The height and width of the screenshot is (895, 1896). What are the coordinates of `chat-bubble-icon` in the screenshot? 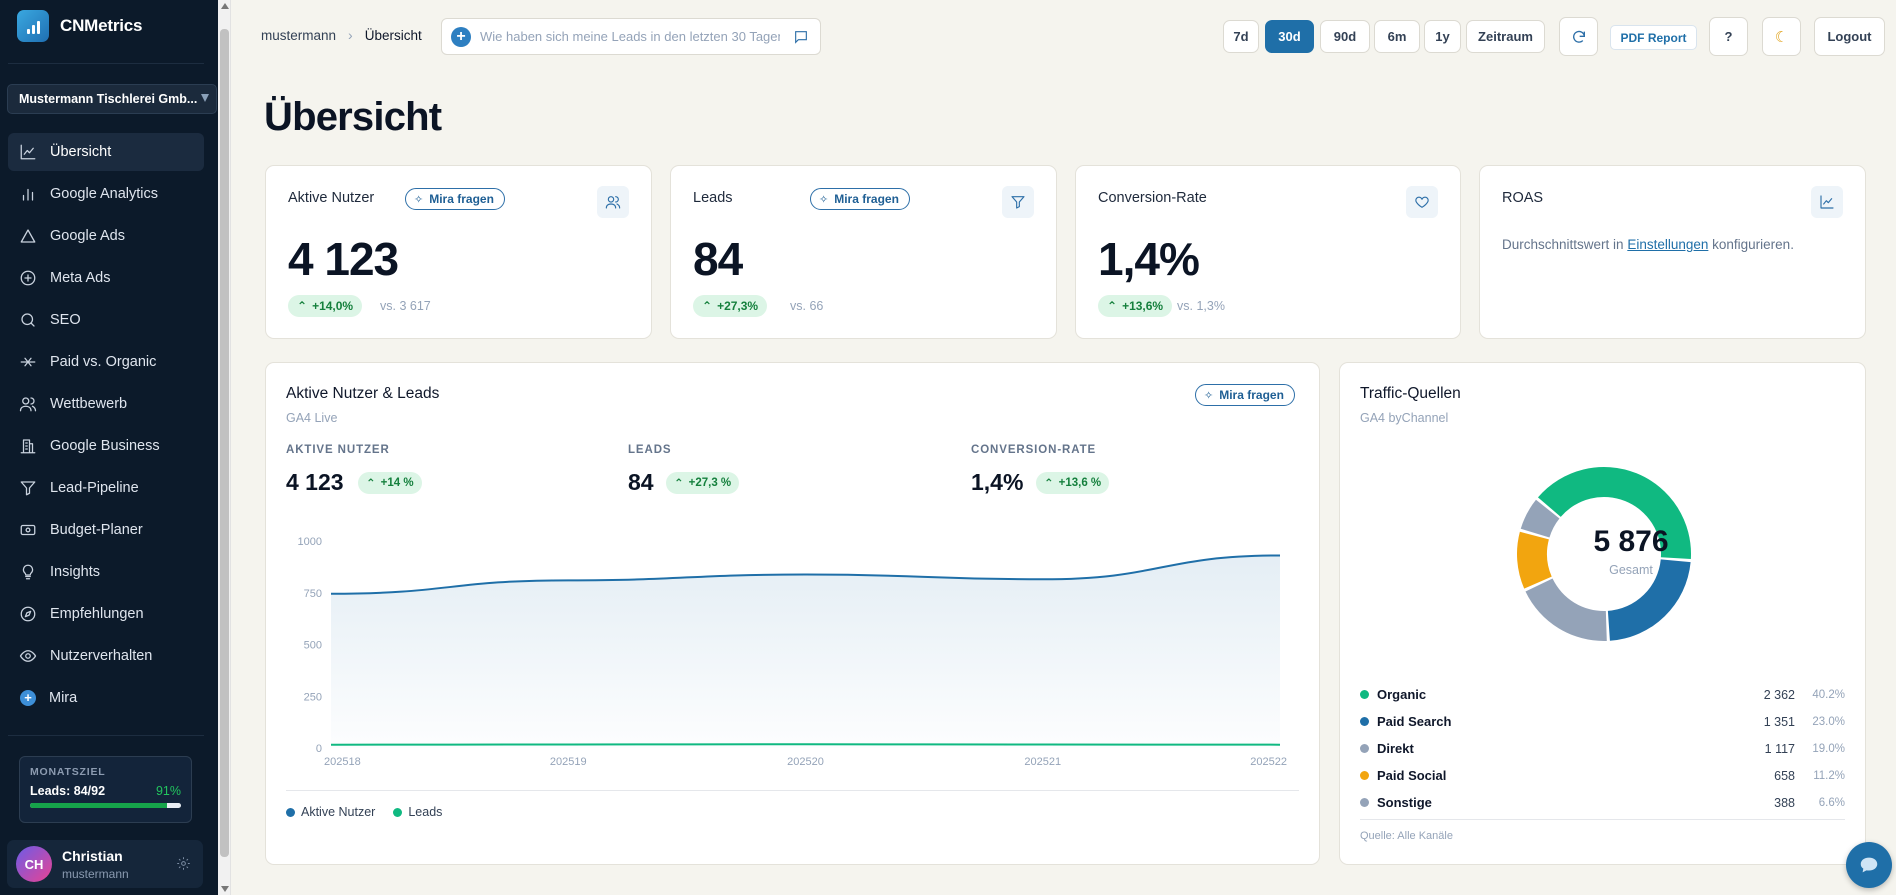 It's located at (1869, 865).